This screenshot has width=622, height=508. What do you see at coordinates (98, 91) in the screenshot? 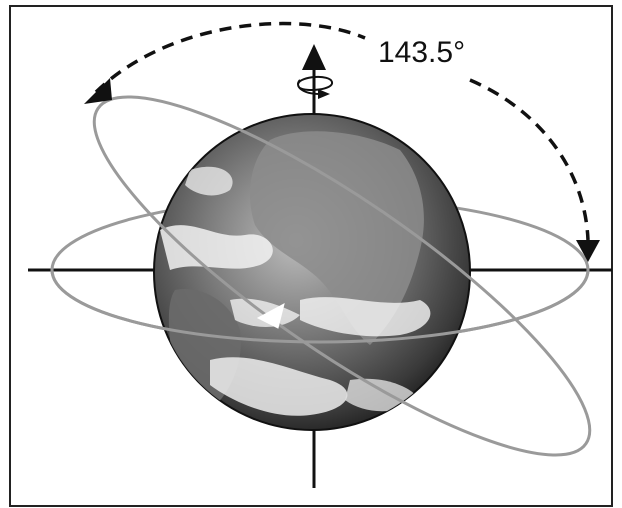
I see `arc-arrowhead-left-icon` at bounding box center [98, 91].